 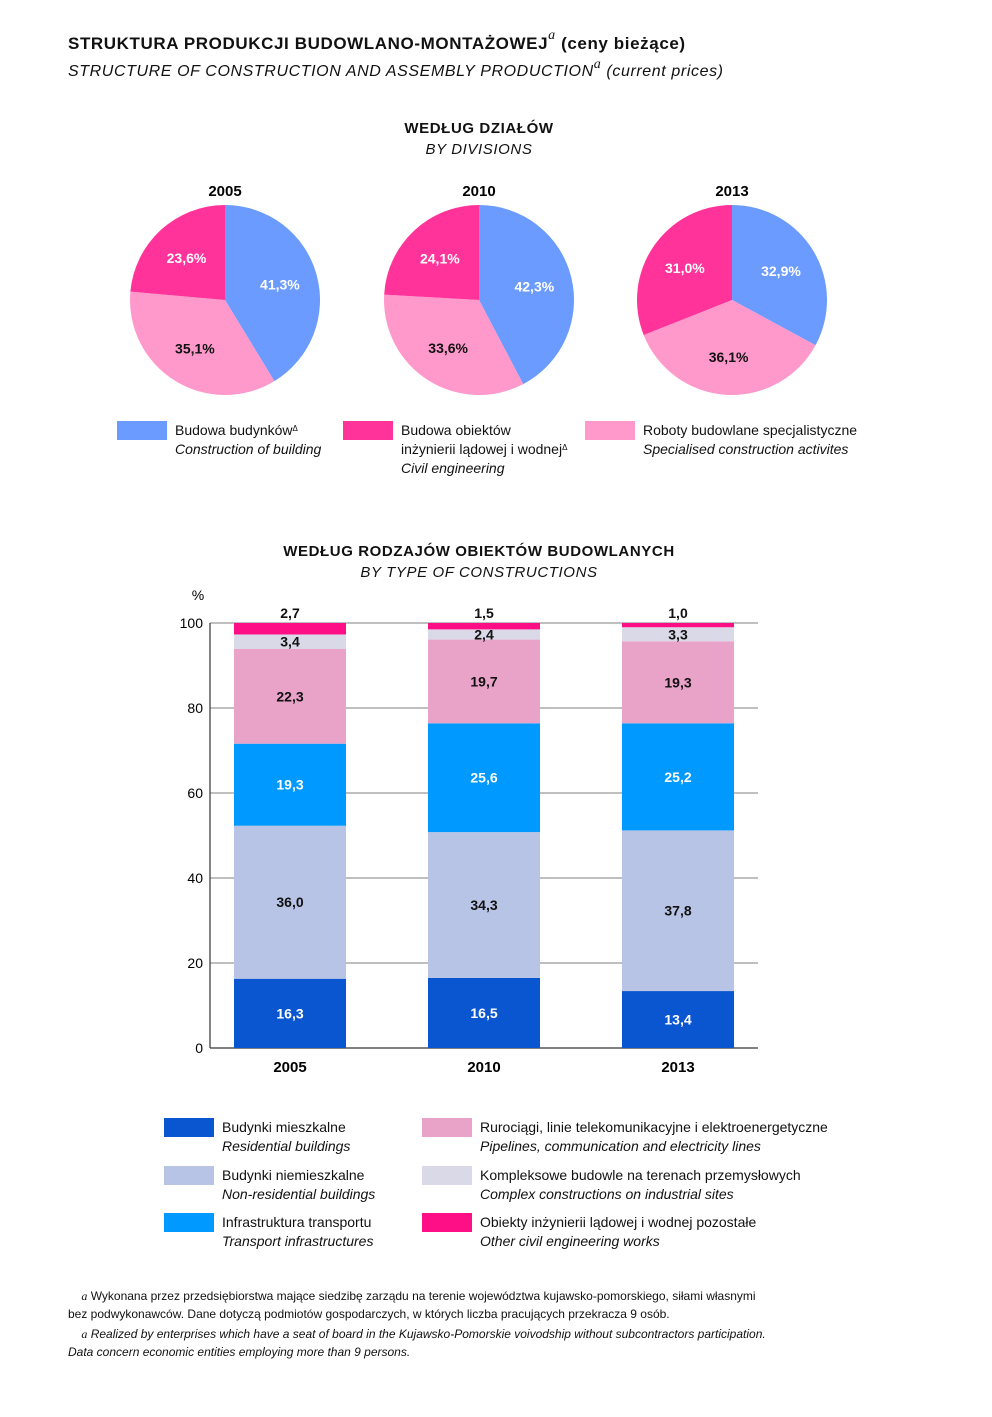 I want to click on y-tick-label: 80, so click(x=195, y=708).